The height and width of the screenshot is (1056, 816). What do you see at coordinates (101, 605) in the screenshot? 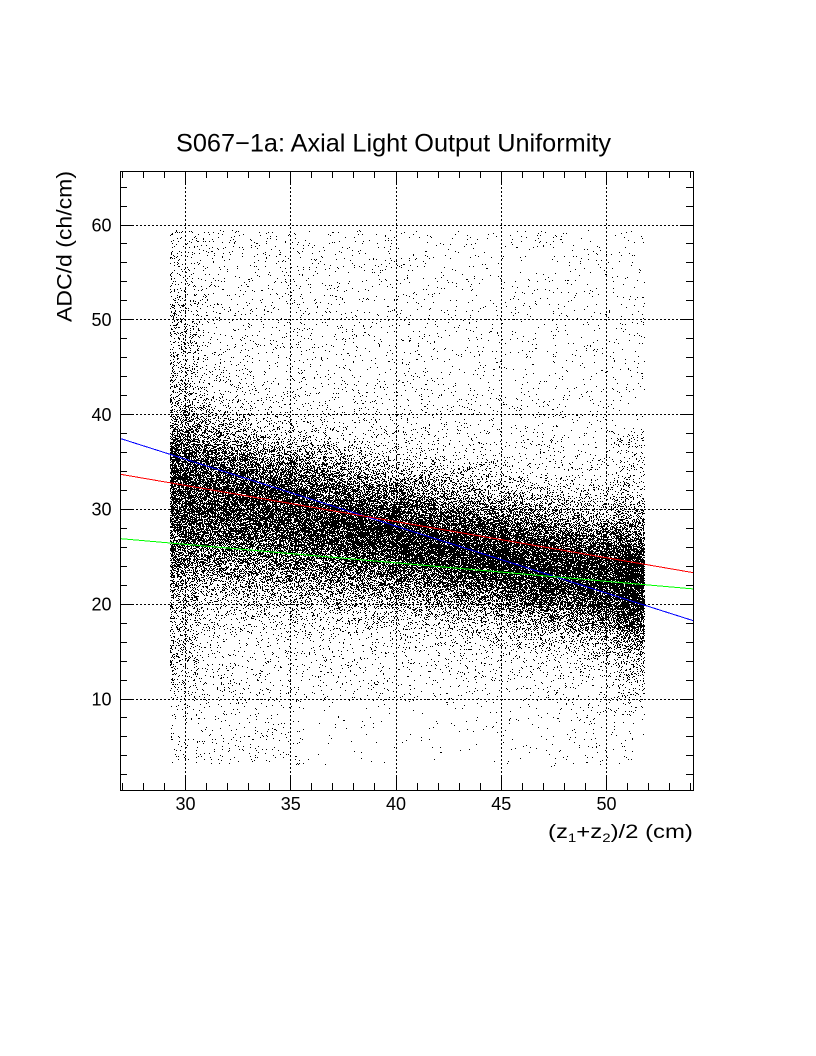
I see `svg-text: 20` at bounding box center [101, 605].